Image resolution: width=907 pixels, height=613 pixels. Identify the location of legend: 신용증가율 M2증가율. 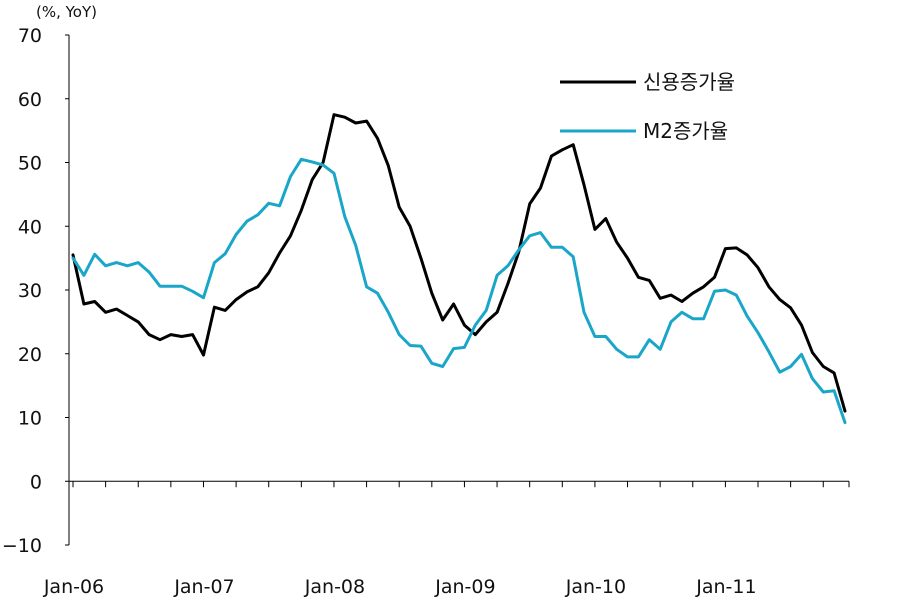
(647, 106).